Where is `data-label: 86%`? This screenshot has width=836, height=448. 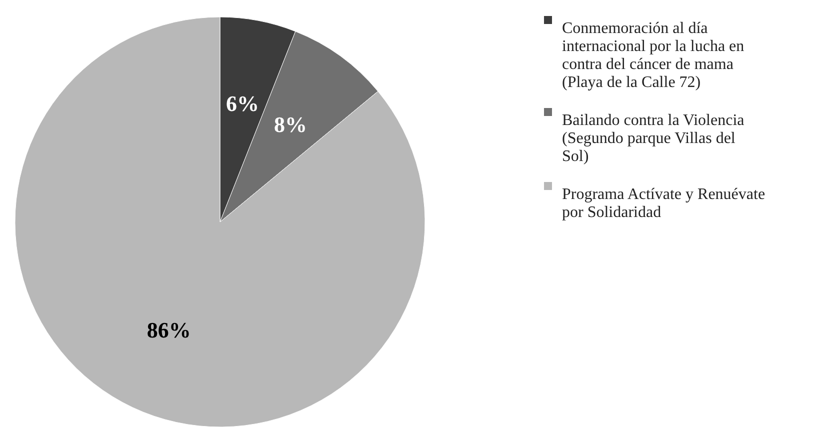
data-label: 86% is located at coordinates (168, 330).